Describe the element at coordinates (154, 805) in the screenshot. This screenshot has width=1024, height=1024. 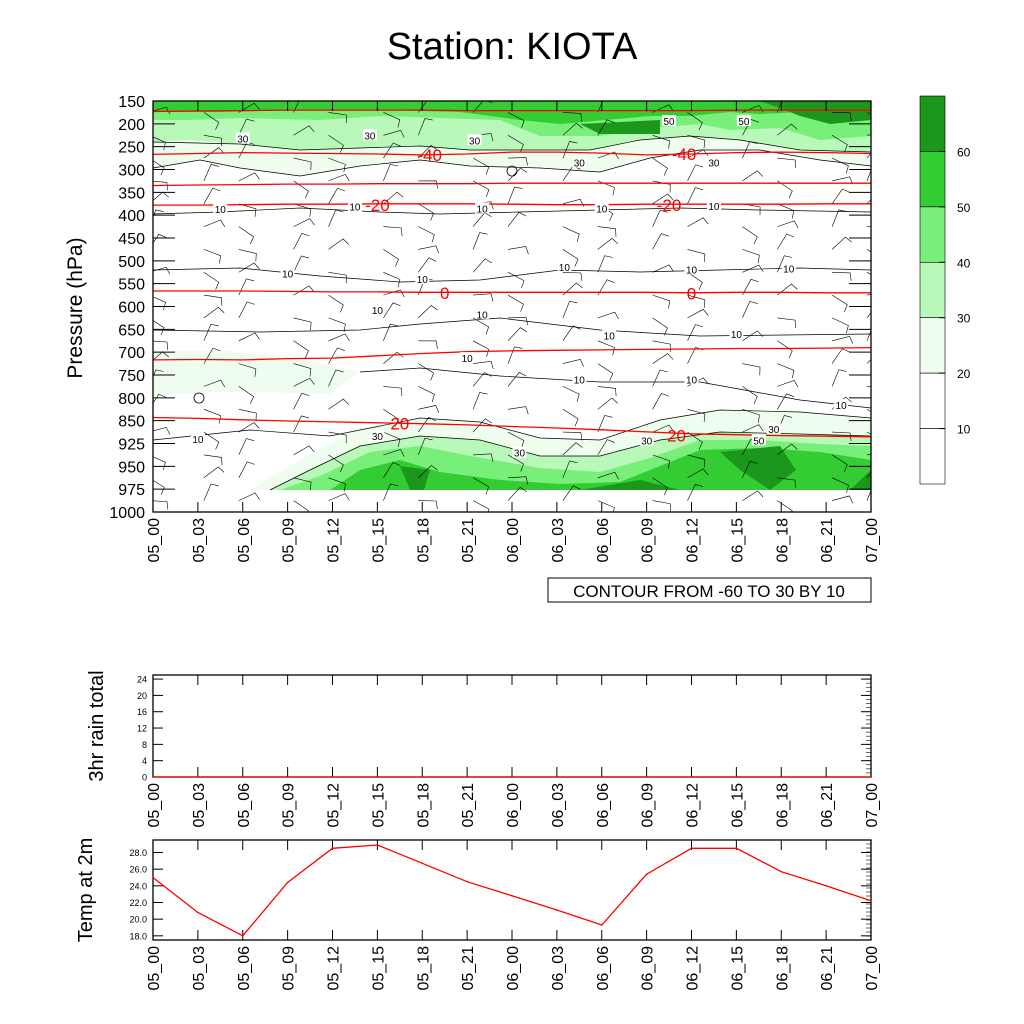
I see `rain-time-label: 05_00` at that location.